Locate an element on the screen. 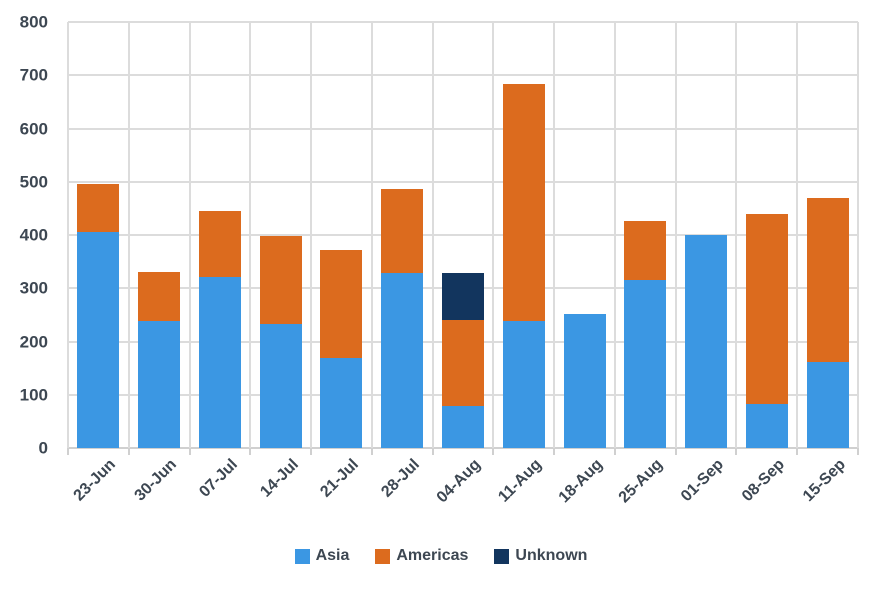  legend-label-americas: Americas is located at coordinates (432, 555).